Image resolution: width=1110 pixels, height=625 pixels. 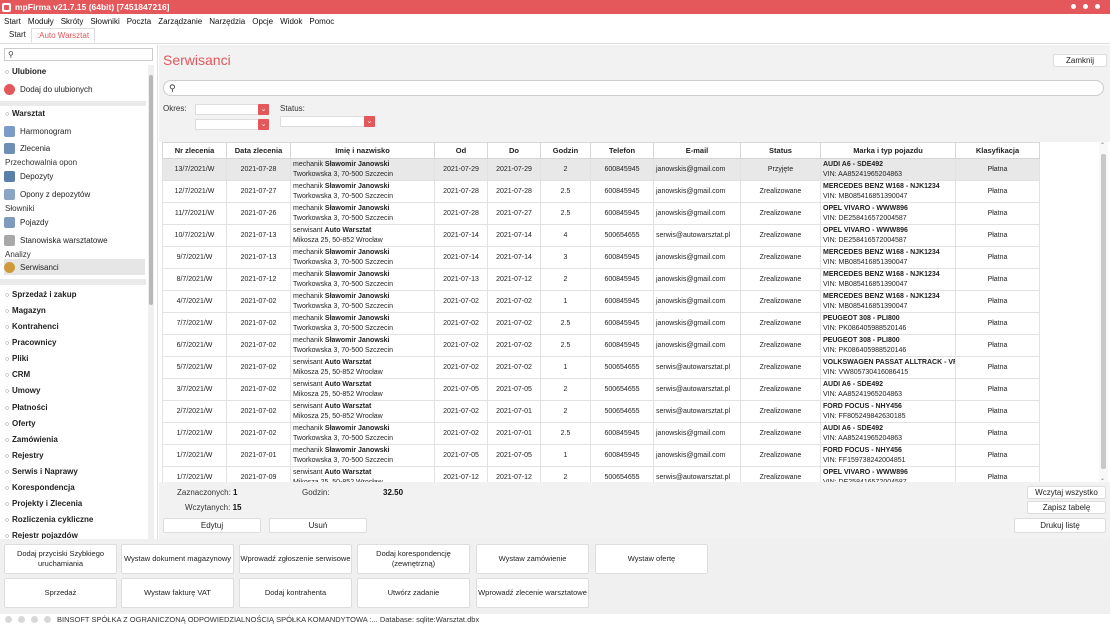 I want to click on sidebar-section-korespondencja: ○ Korespondencja, so click(x=73, y=488).